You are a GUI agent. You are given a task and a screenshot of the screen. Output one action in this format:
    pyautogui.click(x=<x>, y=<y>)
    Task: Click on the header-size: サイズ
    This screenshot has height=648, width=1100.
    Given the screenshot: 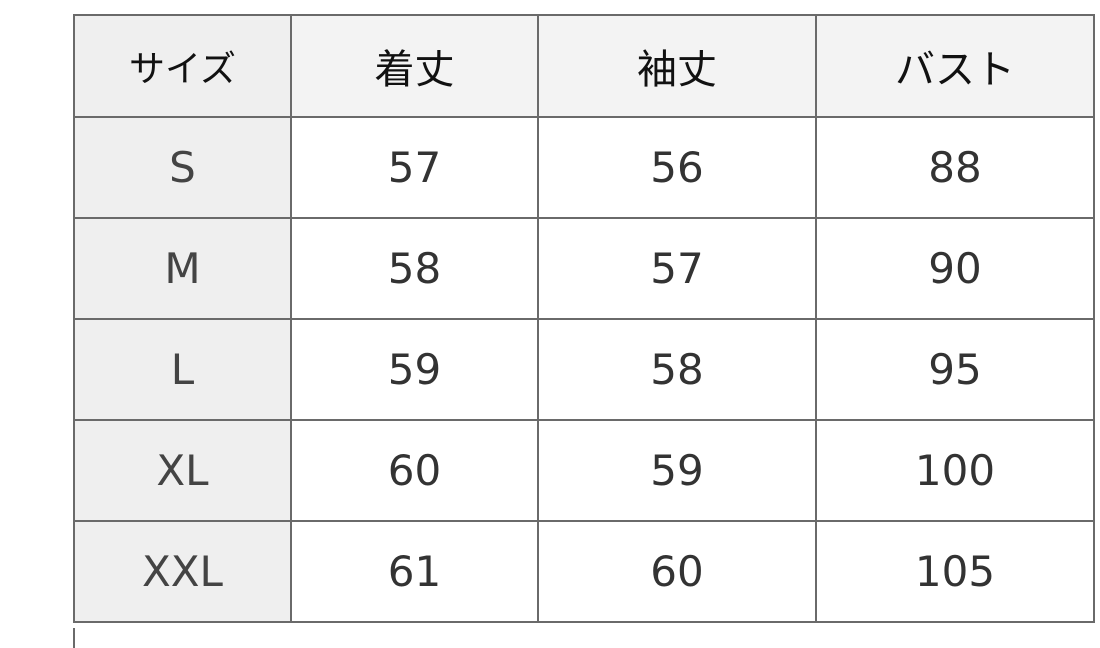 What is the action you would take?
    pyautogui.click(x=182, y=66)
    